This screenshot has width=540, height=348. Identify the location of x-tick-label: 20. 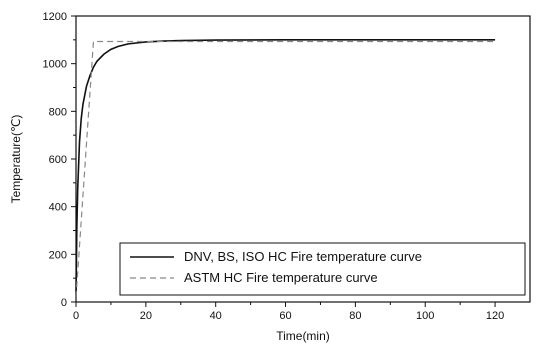
(146, 316).